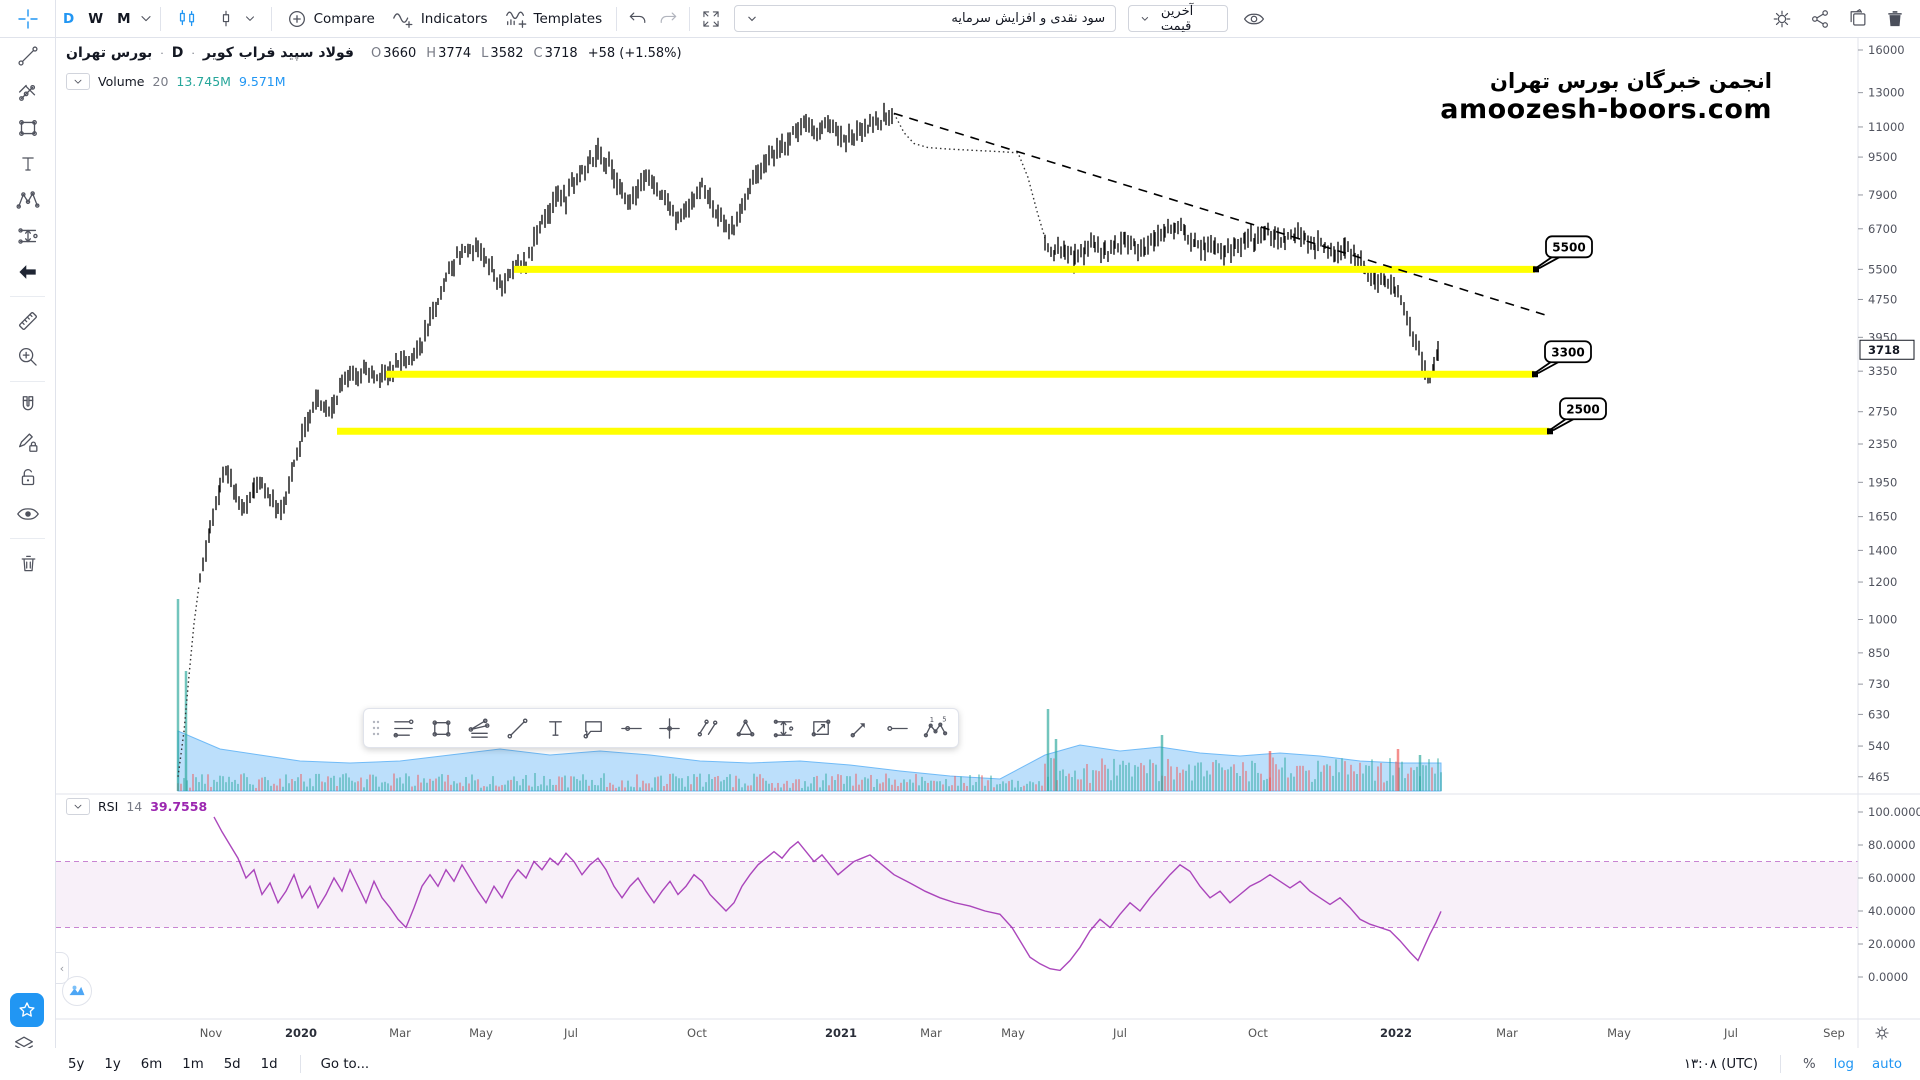 The width and height of the screenshot is (1920, 1080). I want to click on fb-tool-text, so click(555, 728).